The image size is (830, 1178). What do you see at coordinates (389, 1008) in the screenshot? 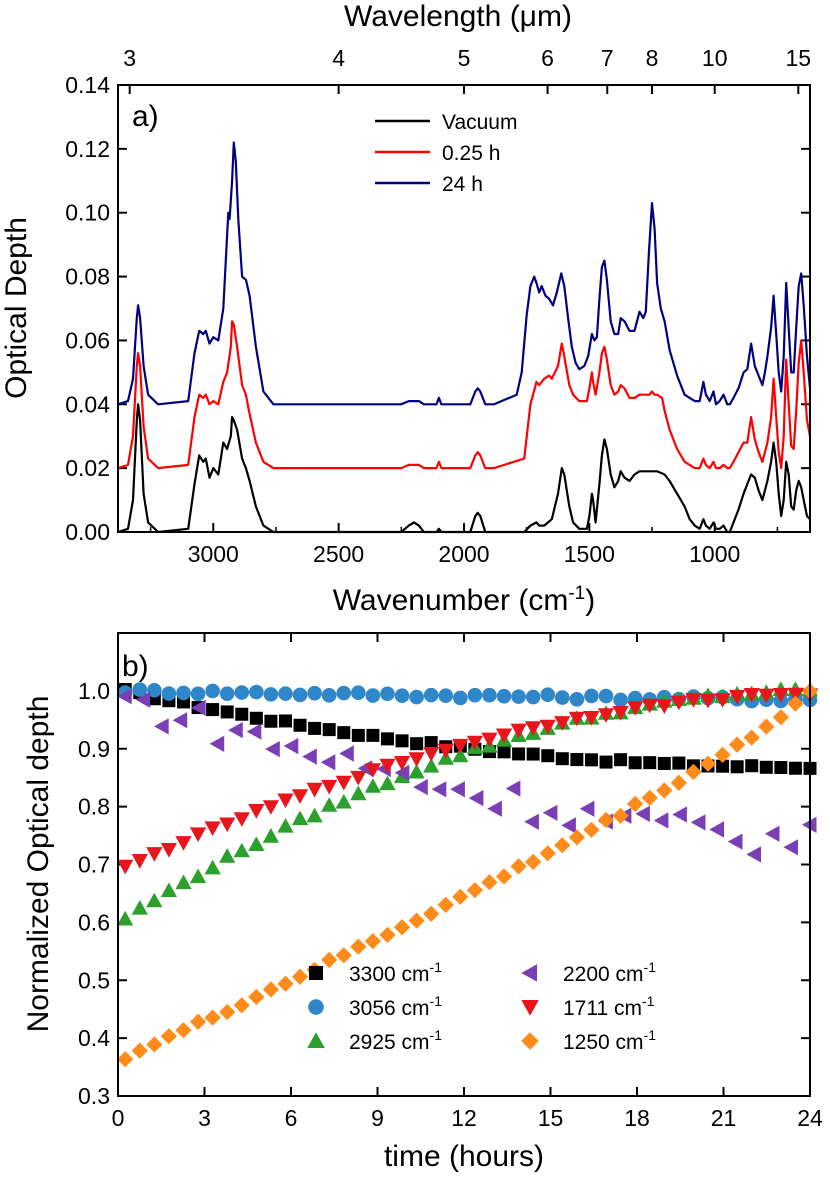
I see `legend-label-b-main: 3056 cm` at bounding box center [389, 1008].